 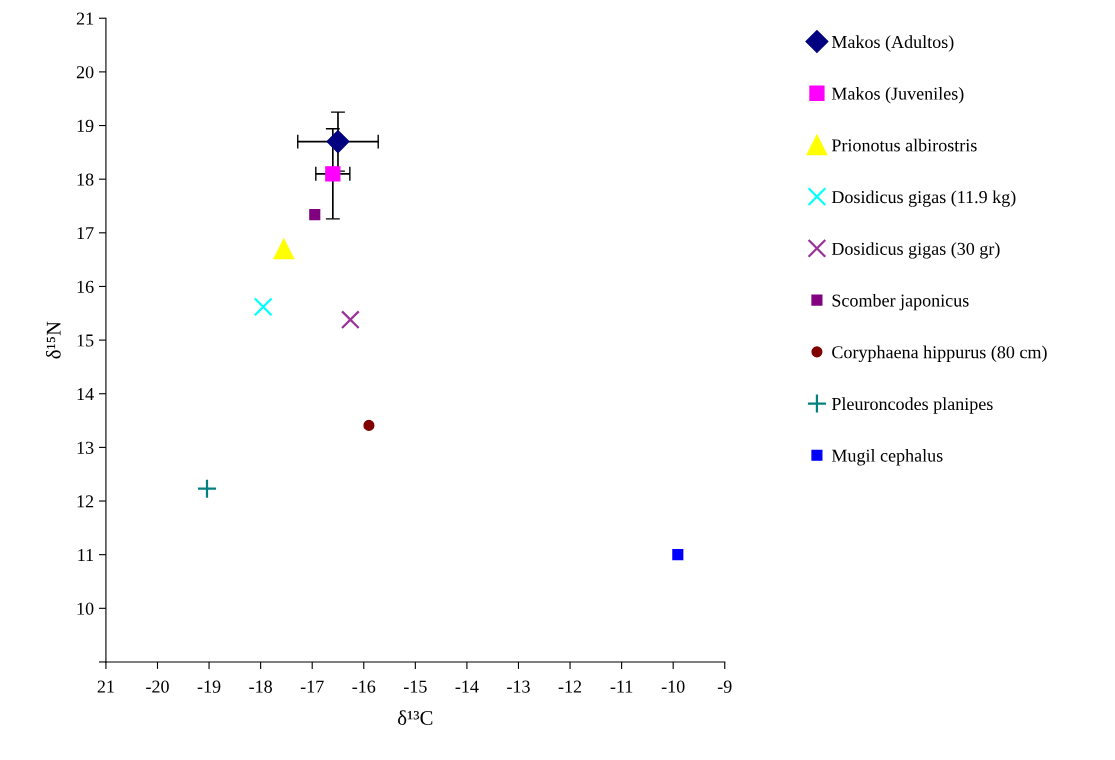 What do you see at coordinates (415, 717) in the screenshot?
I see `x-axis-title: δ¹³C` at bounding box center [415, 717].